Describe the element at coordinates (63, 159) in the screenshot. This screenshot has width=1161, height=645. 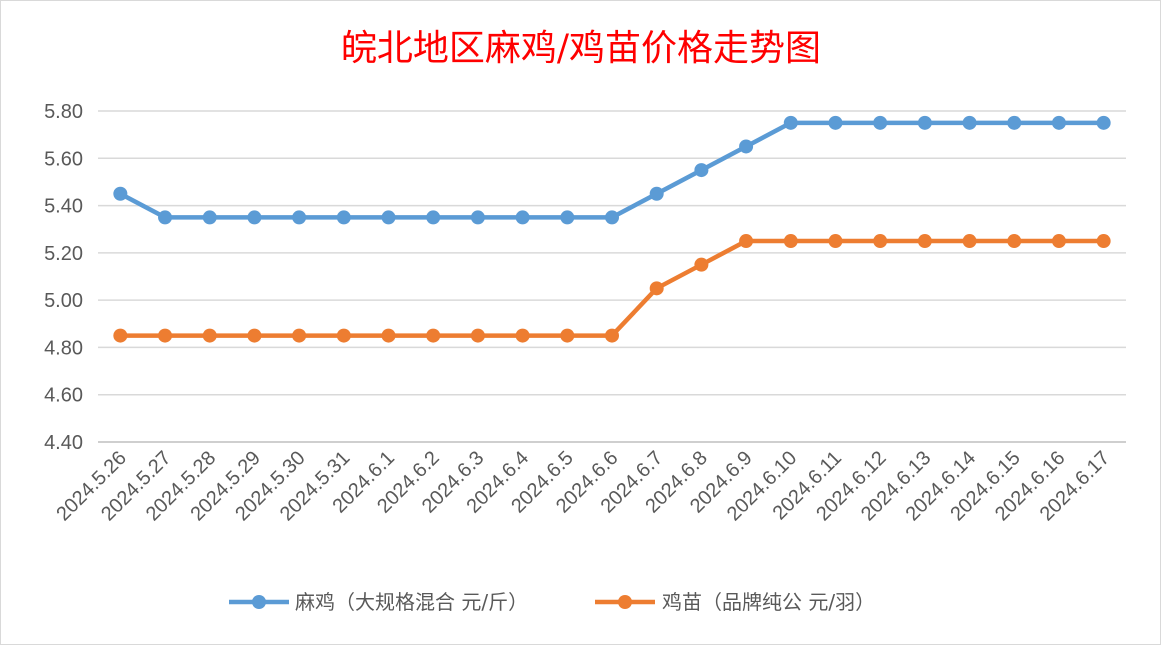
I see `y-tick-label: 5.60` at that location.